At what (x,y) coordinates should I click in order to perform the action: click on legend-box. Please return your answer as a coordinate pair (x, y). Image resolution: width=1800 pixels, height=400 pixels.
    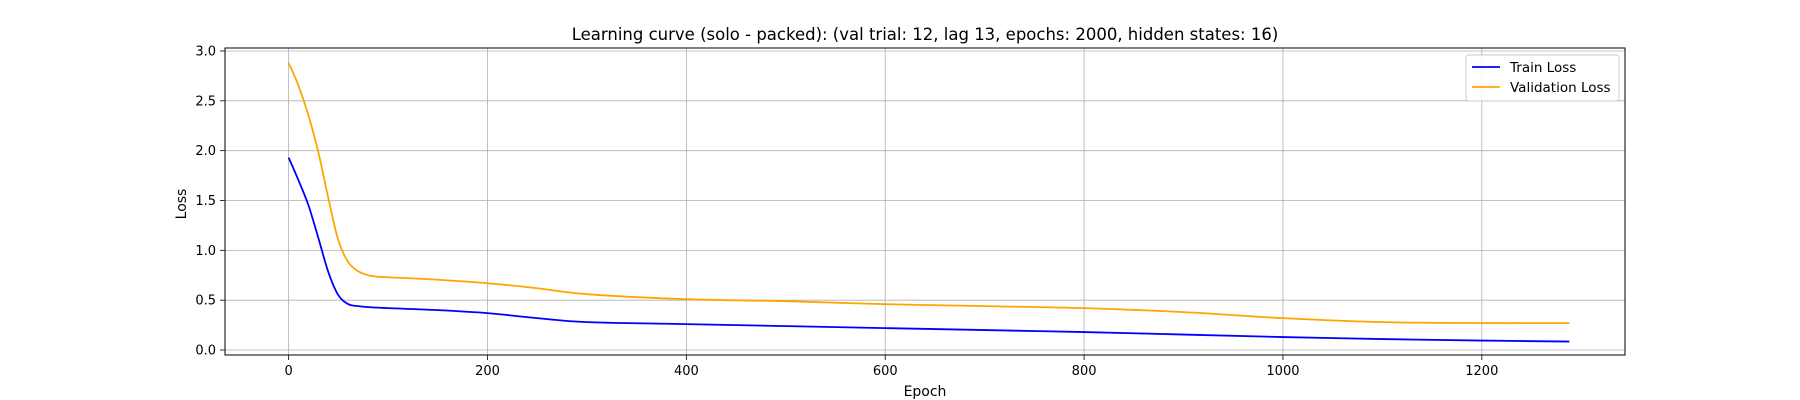
    Looking at the image, I should click on (1542, 78).